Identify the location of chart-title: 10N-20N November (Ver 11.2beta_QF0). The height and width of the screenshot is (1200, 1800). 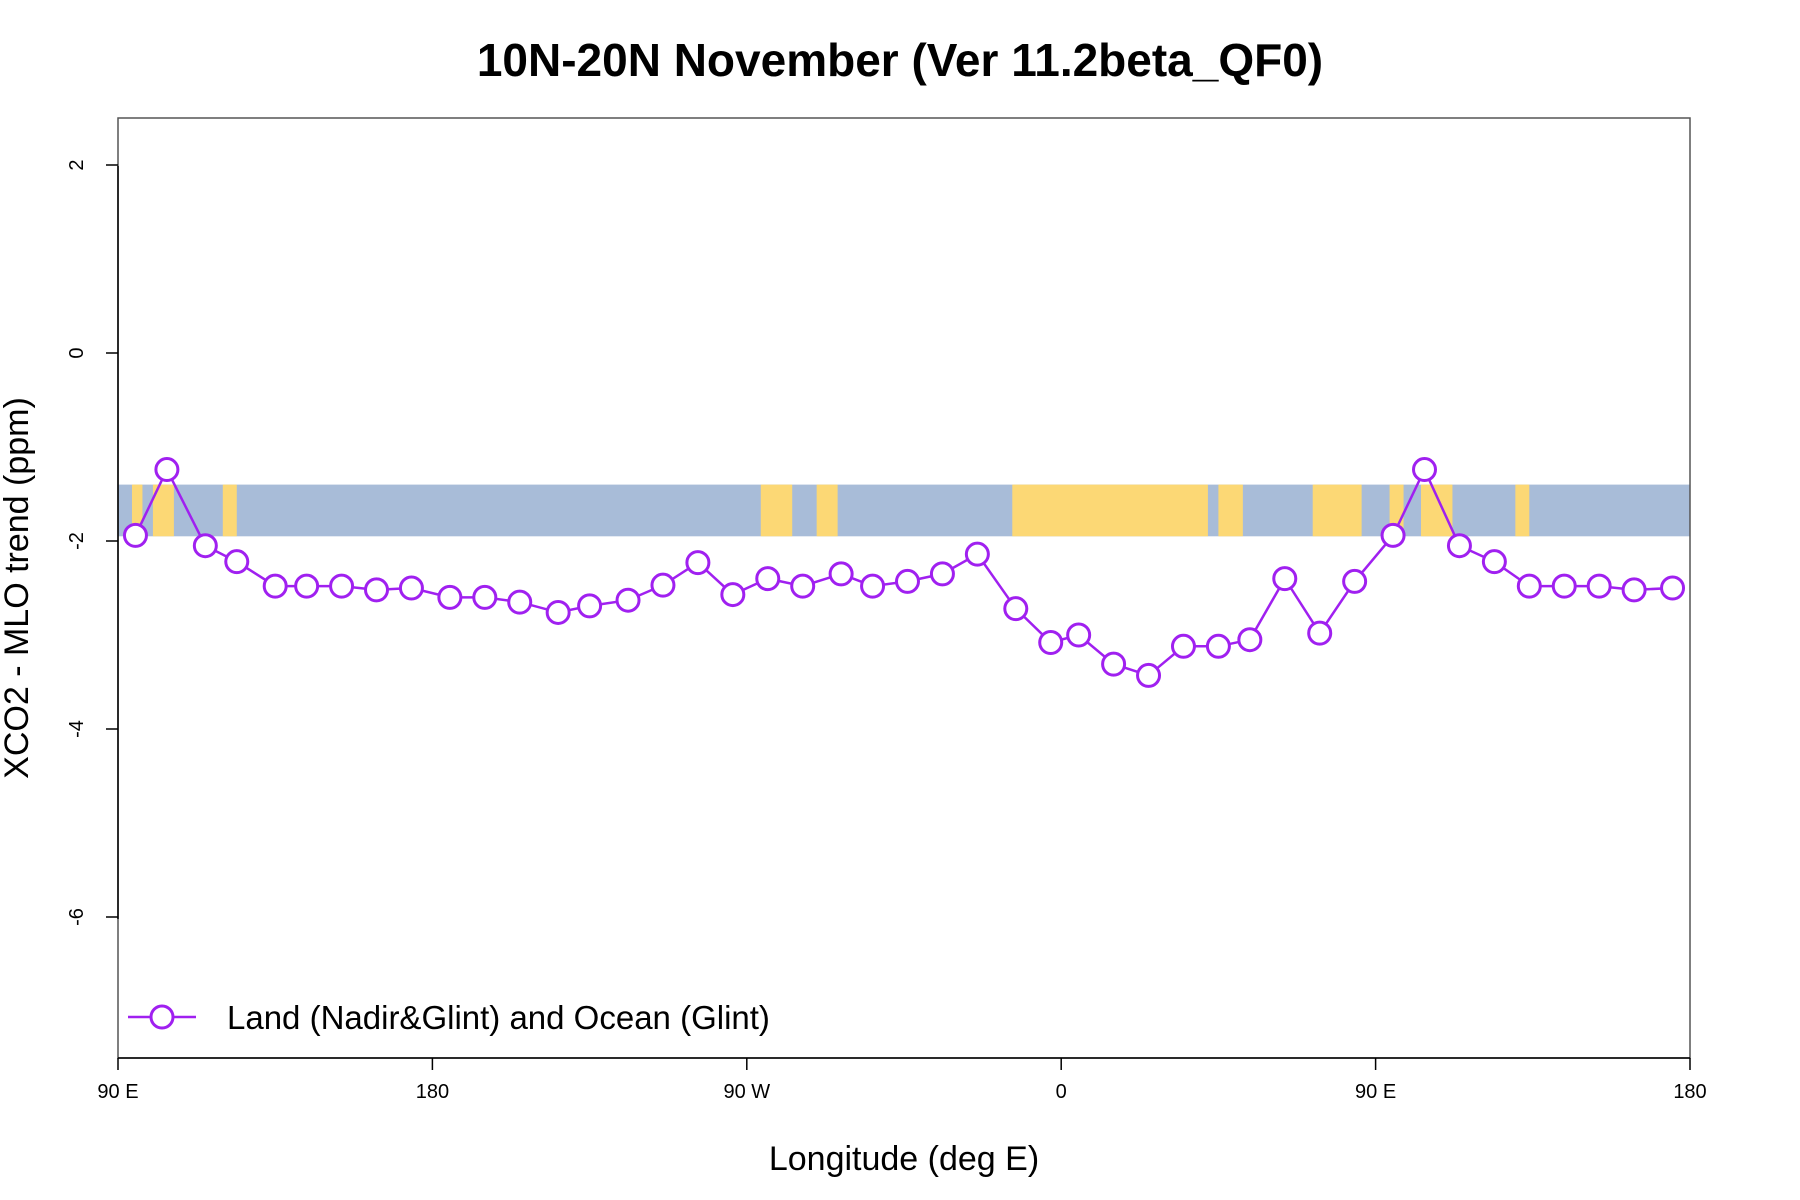
(900, 60).